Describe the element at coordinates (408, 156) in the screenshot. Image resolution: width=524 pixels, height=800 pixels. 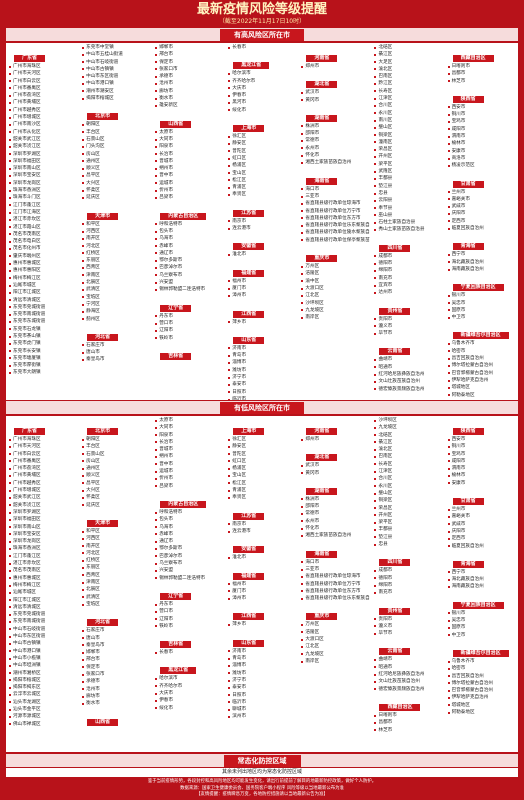
I see `city-entry: 开州区` at that location.